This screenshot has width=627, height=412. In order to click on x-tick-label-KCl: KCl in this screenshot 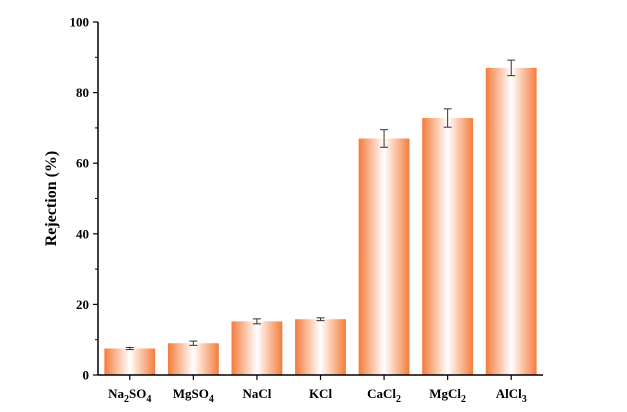, I will do `click(321, 393)`.